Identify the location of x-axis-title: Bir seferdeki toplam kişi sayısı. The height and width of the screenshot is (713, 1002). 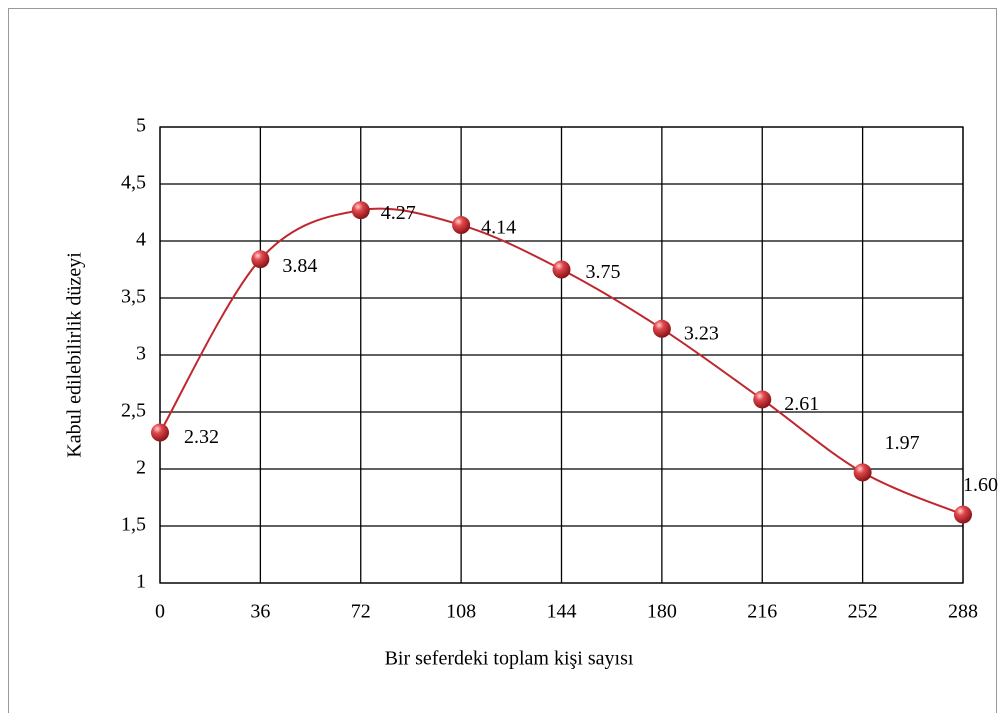
(509, 659).